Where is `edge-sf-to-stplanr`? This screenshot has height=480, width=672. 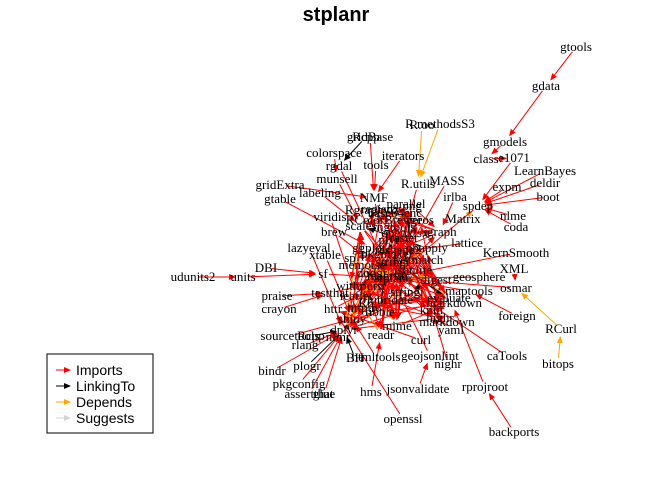 edge-sf-to-stplanr is located at coordinates (356, 277).